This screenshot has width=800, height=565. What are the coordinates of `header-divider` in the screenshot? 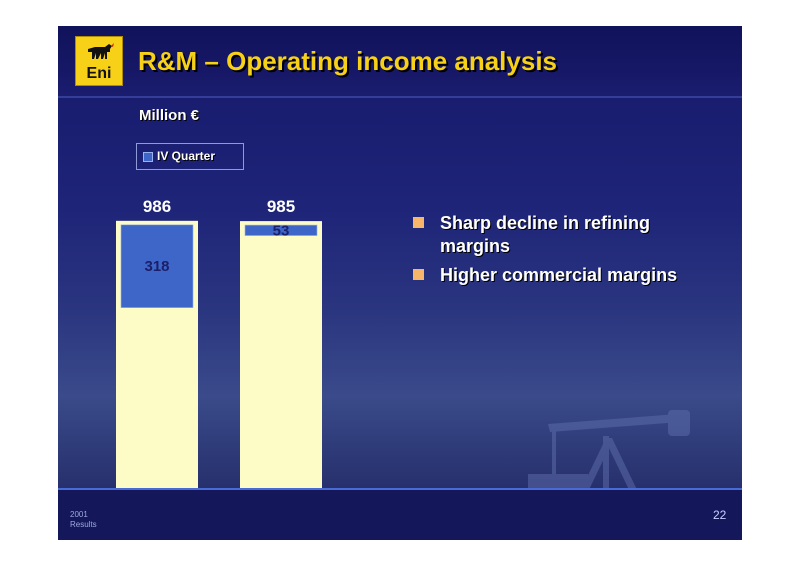 It's located at (400, 97).